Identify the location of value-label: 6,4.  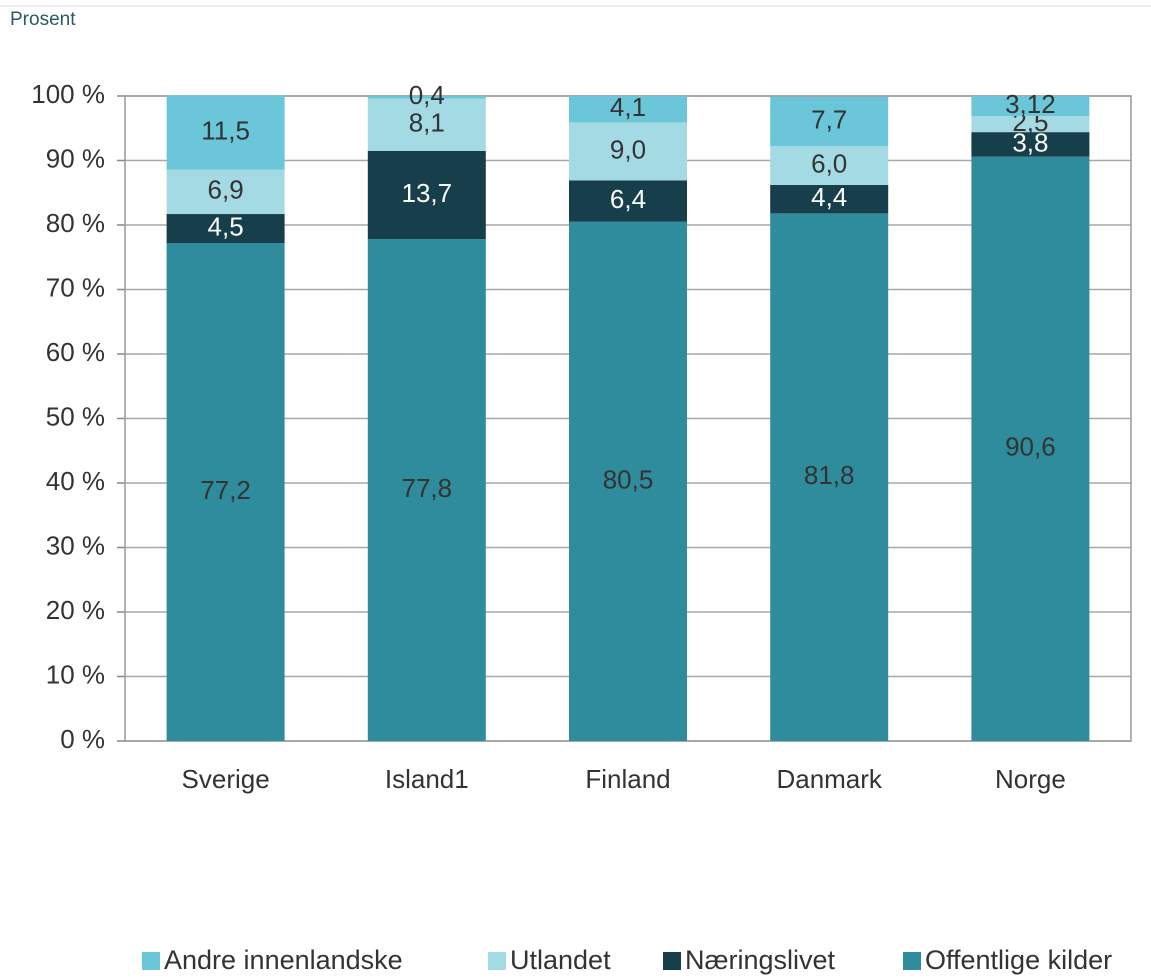
(628, 199).